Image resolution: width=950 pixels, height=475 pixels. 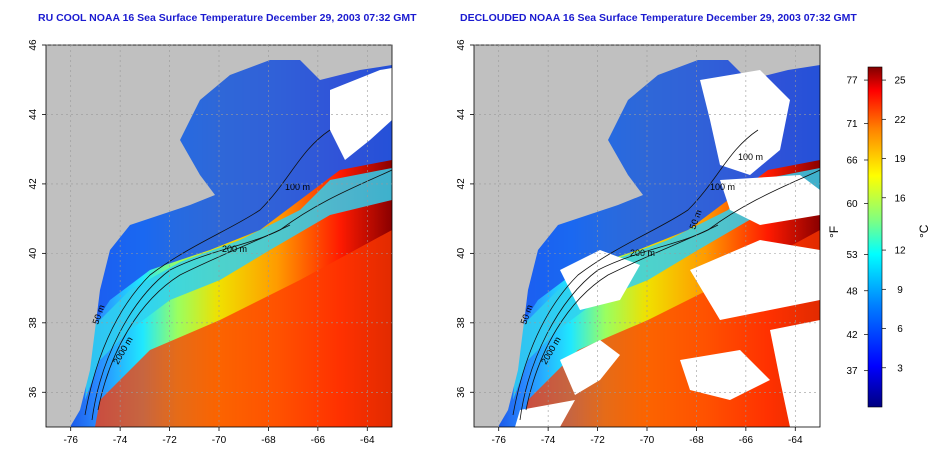 I want to click on fahrenheit-tick-label: 71, so click(x=852, y=124).